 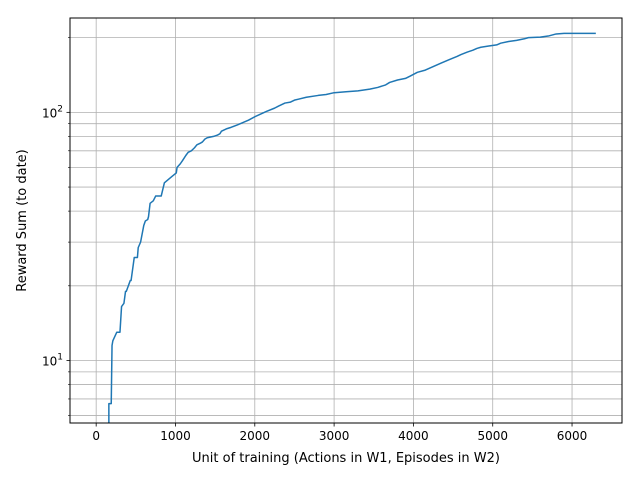 I want to click on y-tick-label: 10², so click(x=52, y=112).